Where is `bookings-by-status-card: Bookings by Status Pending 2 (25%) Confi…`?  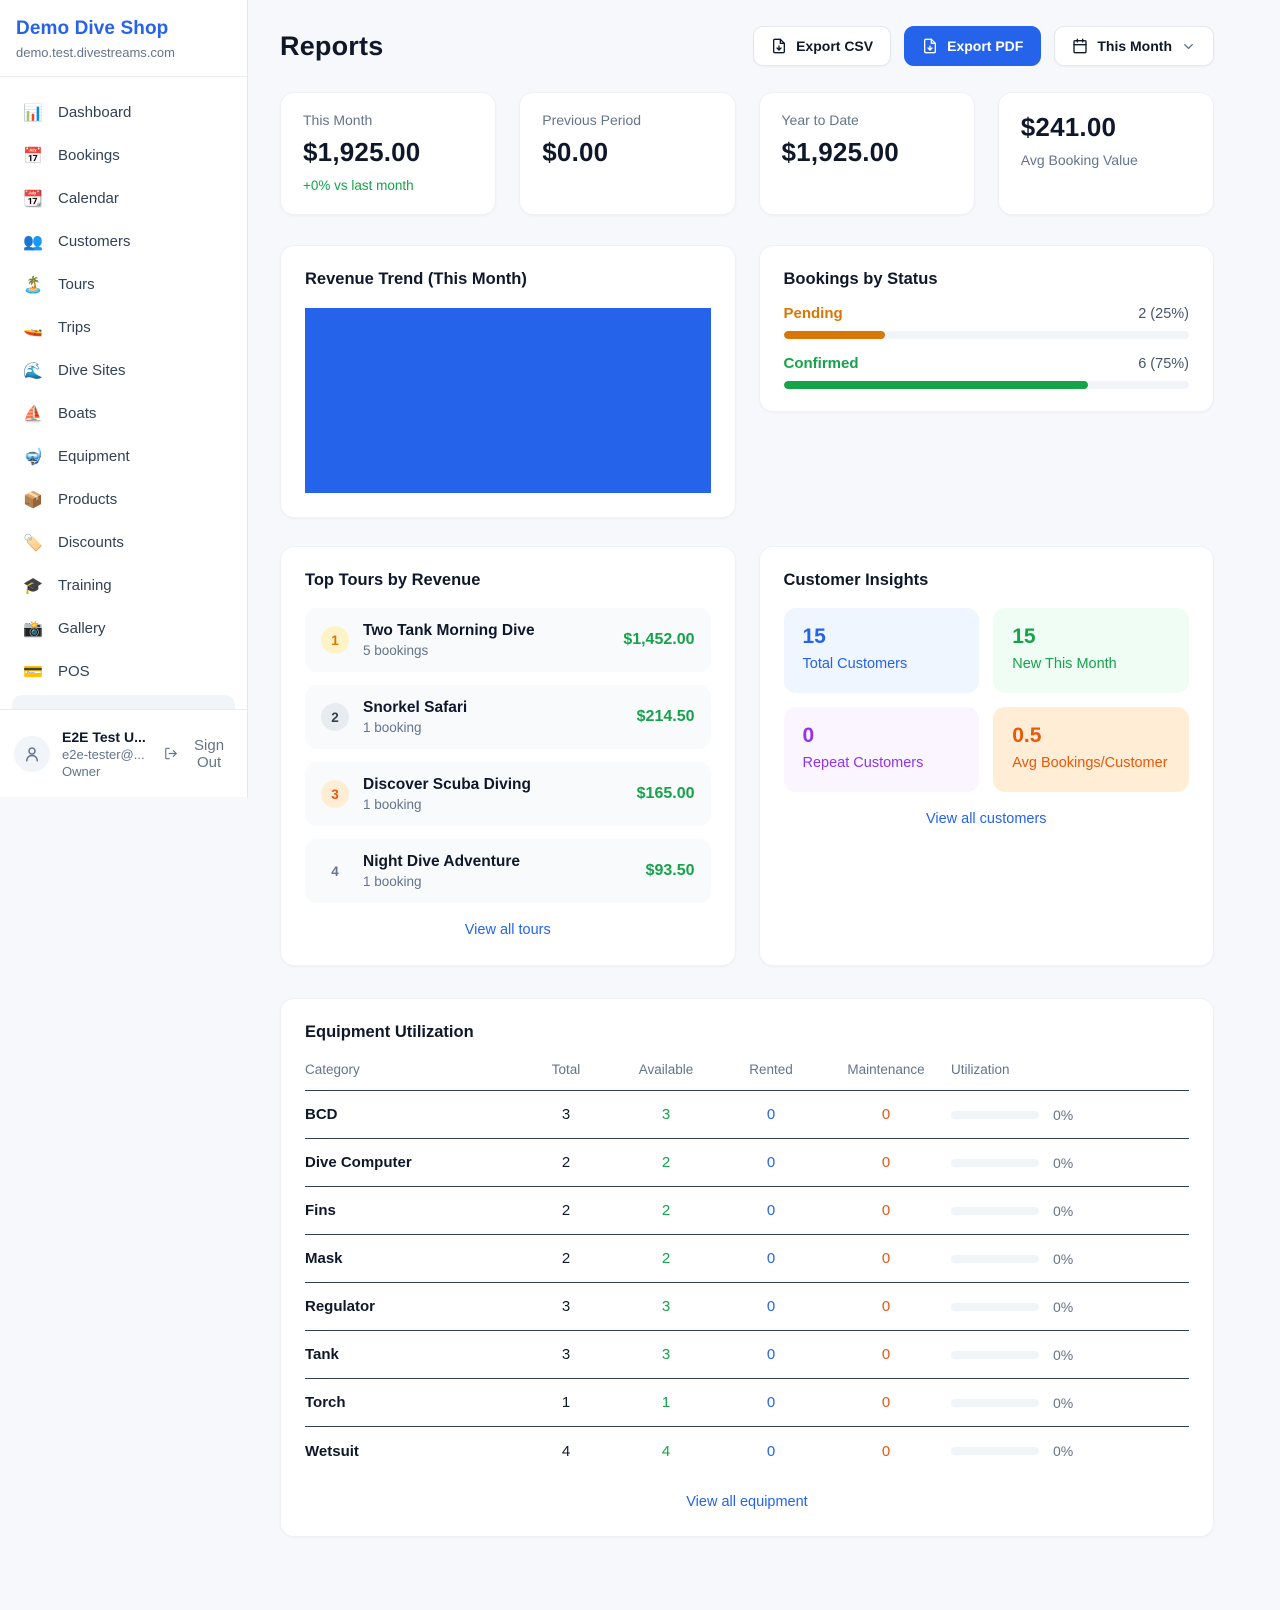
bookings-by-status-card: Bookings by Status Pending 2 (25%) Confi… is located at coordinates (986, 328).